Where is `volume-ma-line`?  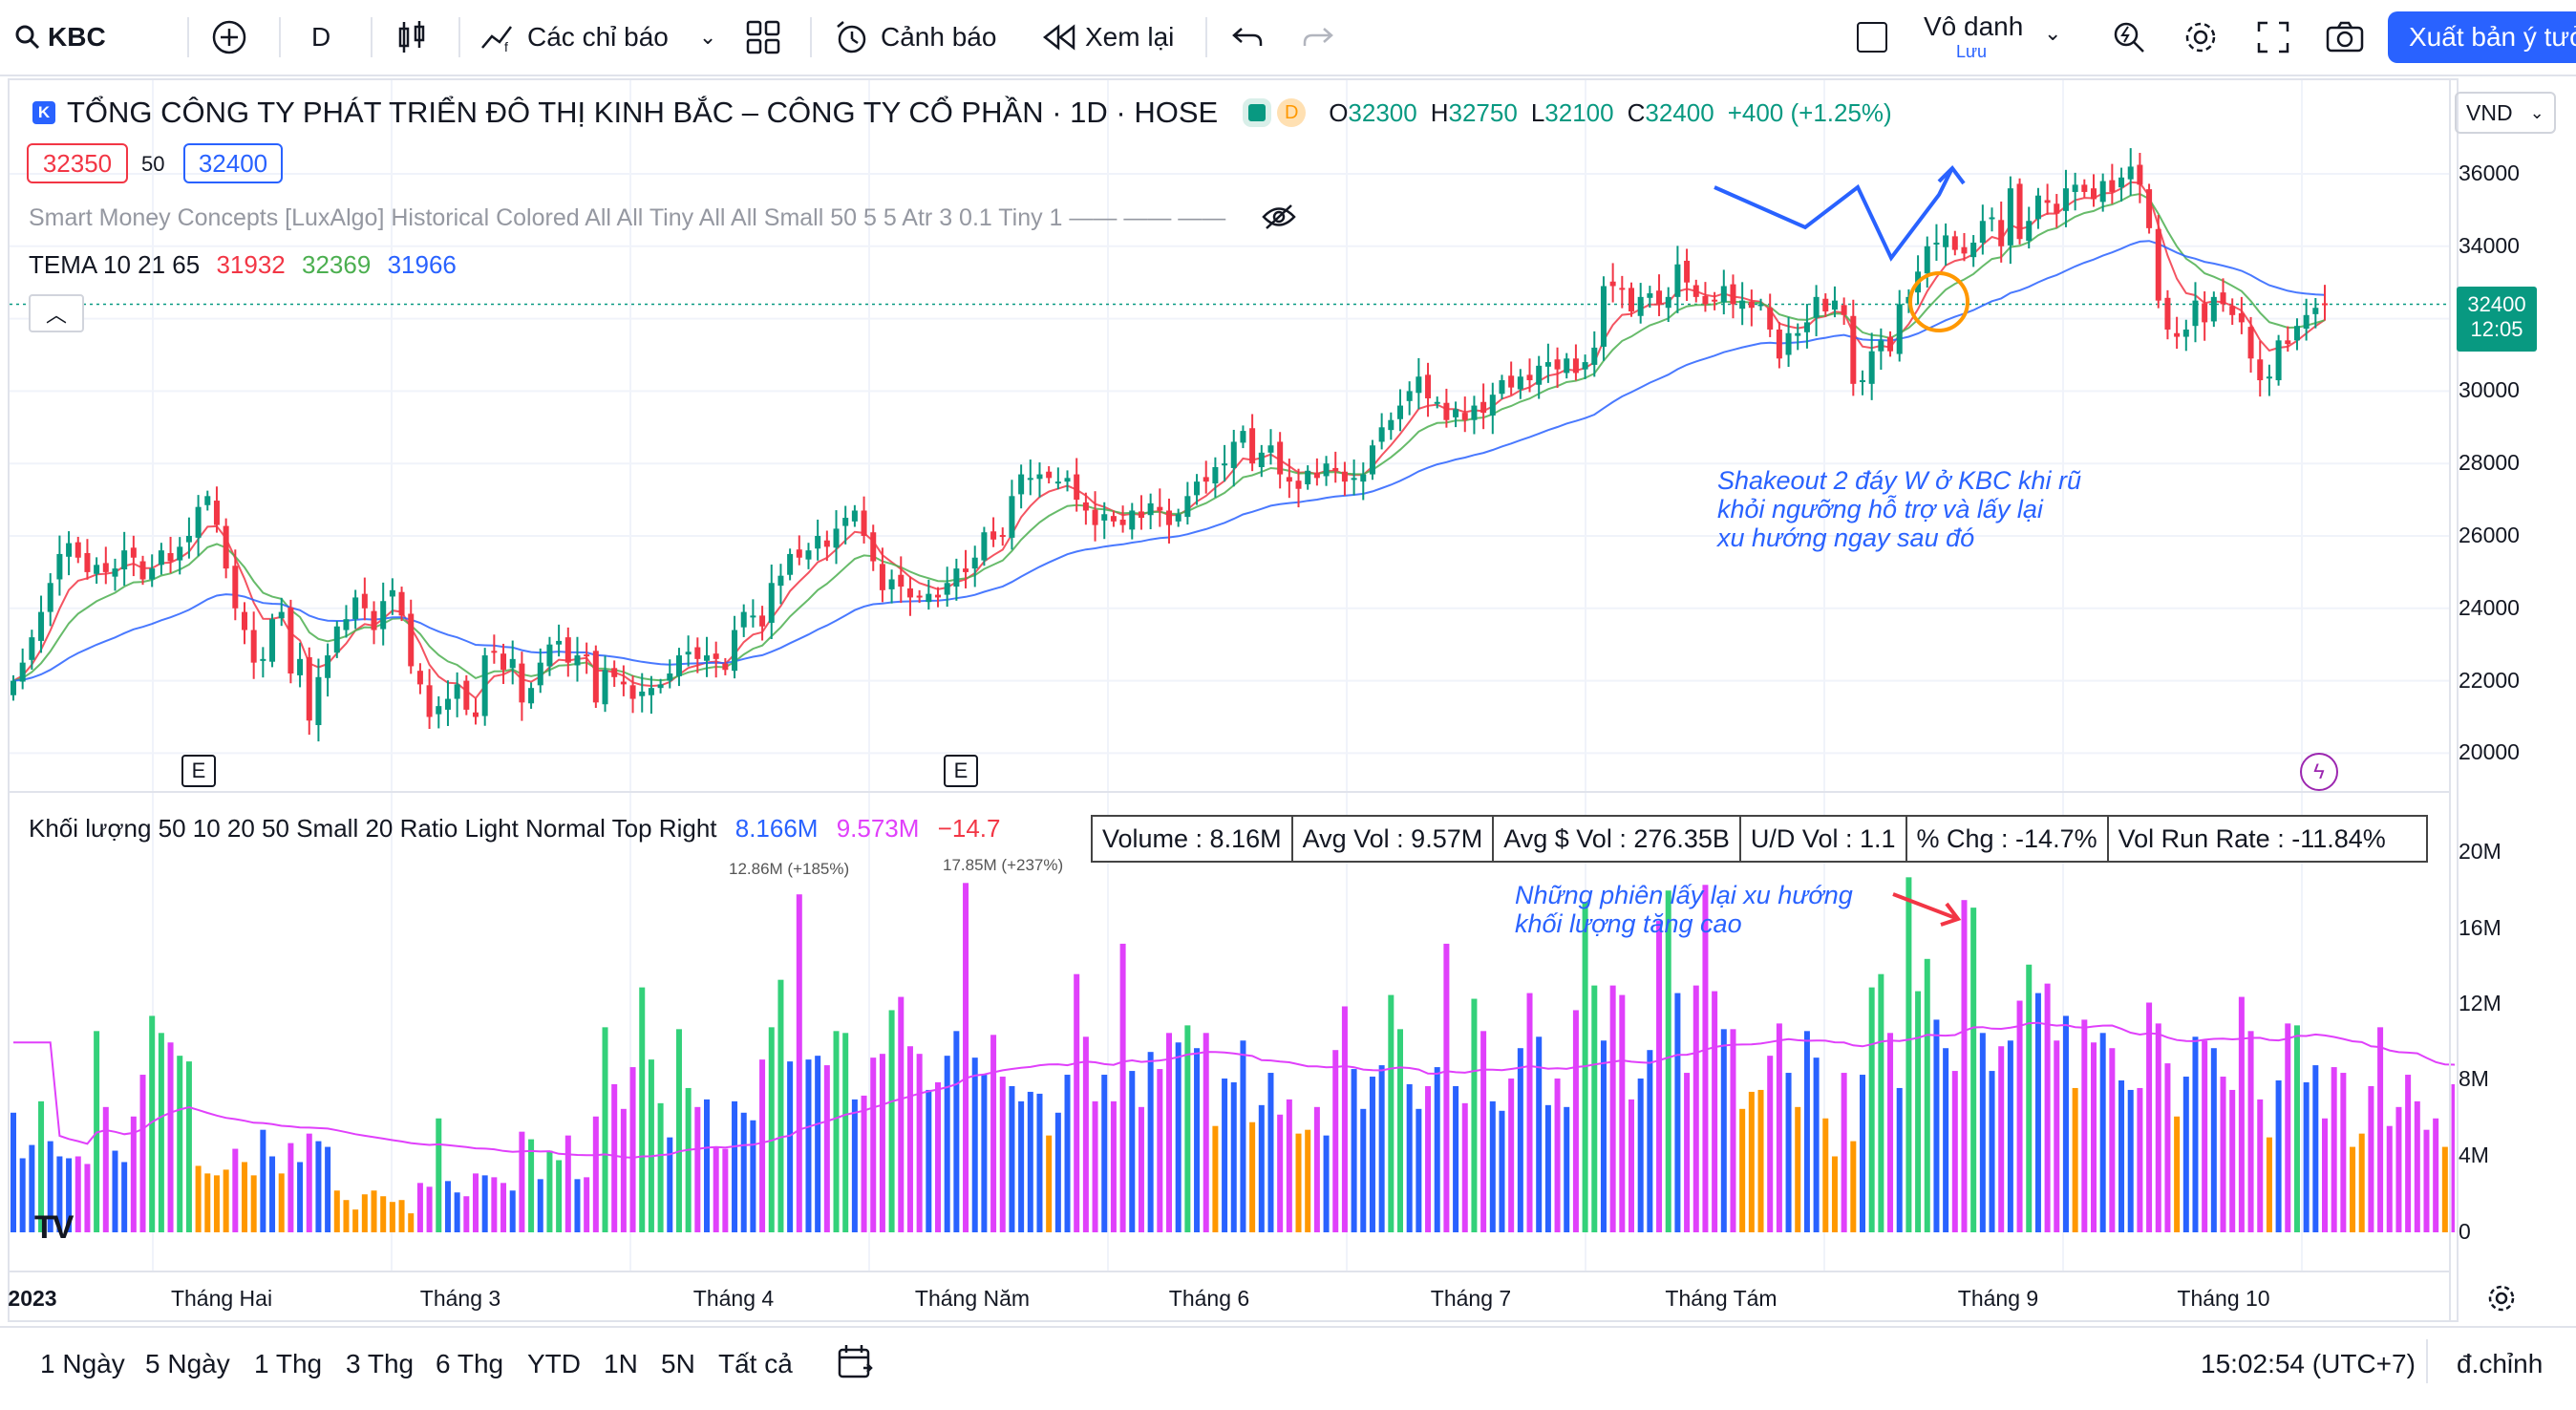
volume-ma-line is located at coordinates (1234, 1090).